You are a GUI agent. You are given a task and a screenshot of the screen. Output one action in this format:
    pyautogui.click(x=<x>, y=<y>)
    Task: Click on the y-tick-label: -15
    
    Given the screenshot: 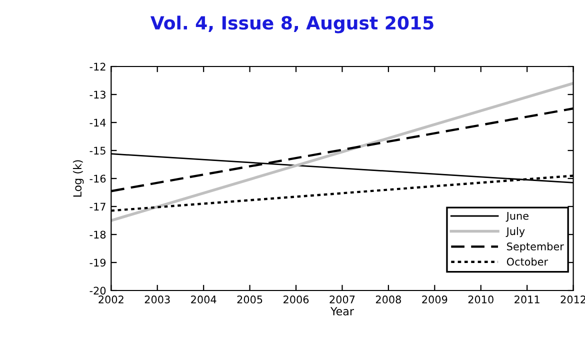 What is the action you would take?
    pyautogui.click(x=98, y=150)
    